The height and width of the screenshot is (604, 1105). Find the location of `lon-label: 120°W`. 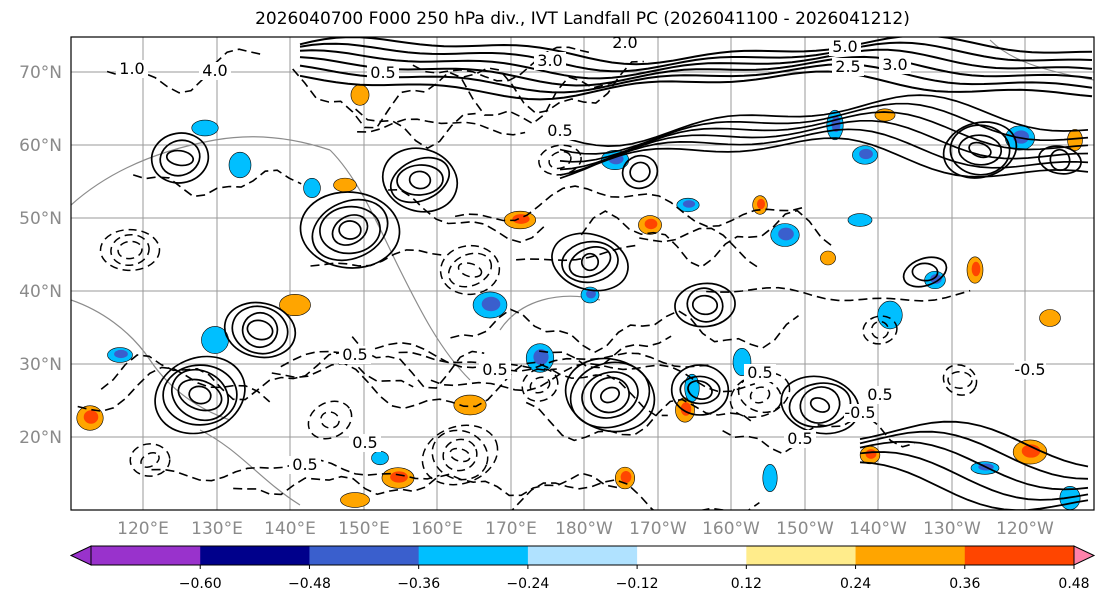

lon-label: 120°W is located at coordinates (1025, 529).